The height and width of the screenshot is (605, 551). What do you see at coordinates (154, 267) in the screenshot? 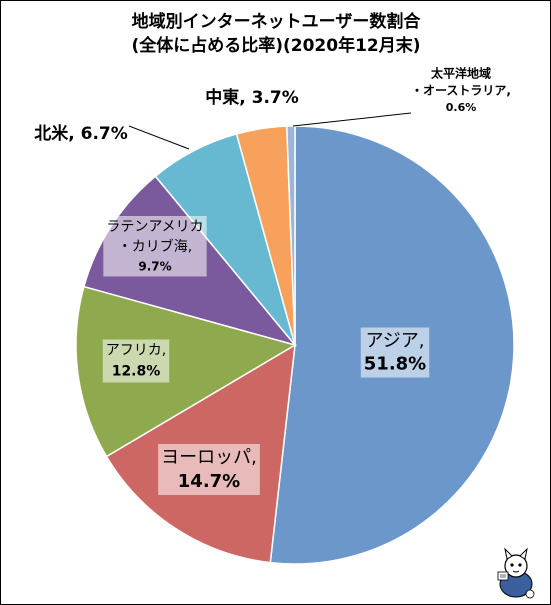
I see `slice-label-latam-line3: 9.7%` at bounding box center [154, 267].